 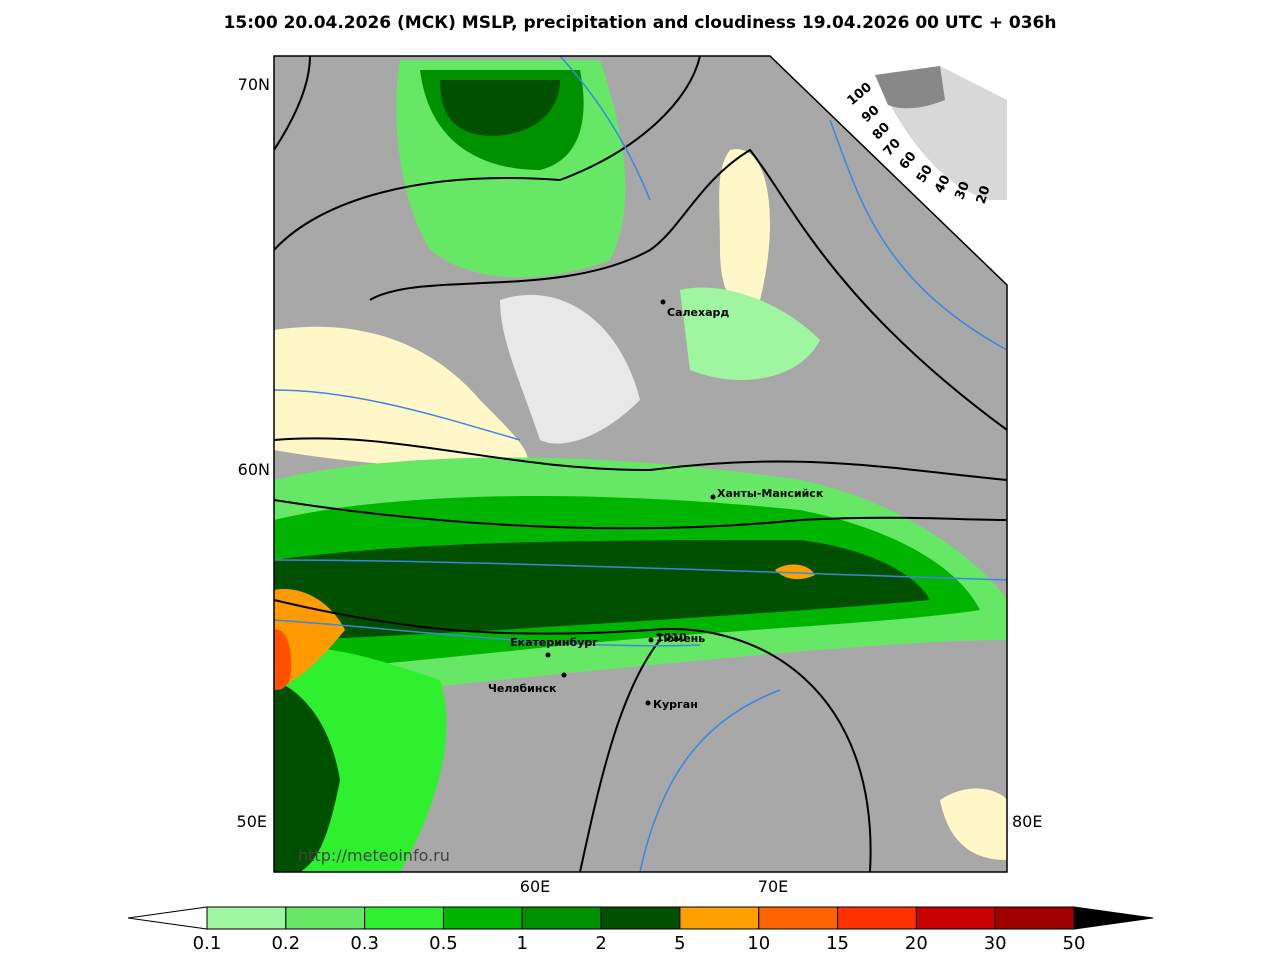 I want to click on cloud-scale-label: 20, so click(x=984, y=195).